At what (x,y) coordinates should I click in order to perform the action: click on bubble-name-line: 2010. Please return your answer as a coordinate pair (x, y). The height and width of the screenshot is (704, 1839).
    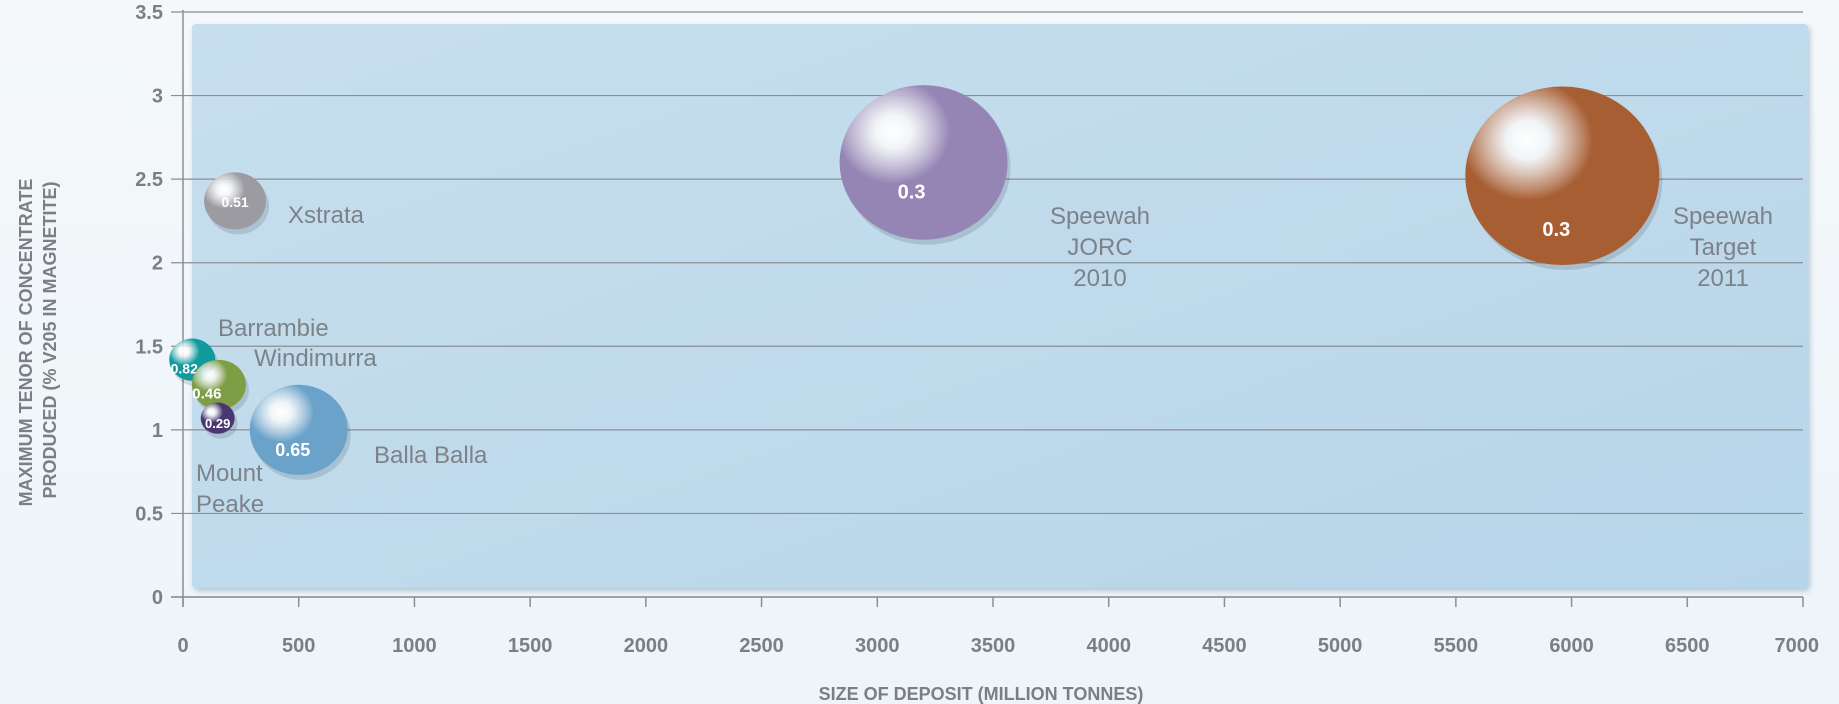
    Looking at the image, I should click on (1099, 278).